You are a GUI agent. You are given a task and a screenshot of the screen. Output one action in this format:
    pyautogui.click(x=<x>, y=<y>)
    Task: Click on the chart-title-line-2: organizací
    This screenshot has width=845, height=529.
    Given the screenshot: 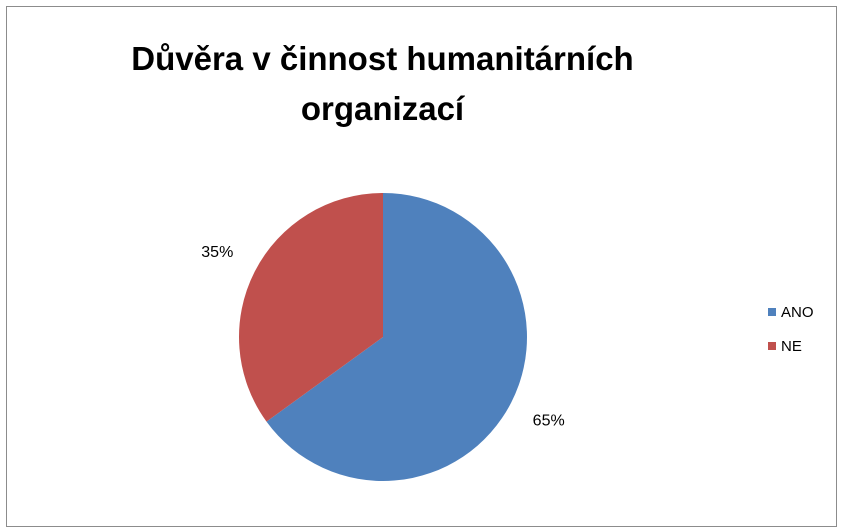 What is the action you would take?
    pyautogui.click(x=382, y=108)
    